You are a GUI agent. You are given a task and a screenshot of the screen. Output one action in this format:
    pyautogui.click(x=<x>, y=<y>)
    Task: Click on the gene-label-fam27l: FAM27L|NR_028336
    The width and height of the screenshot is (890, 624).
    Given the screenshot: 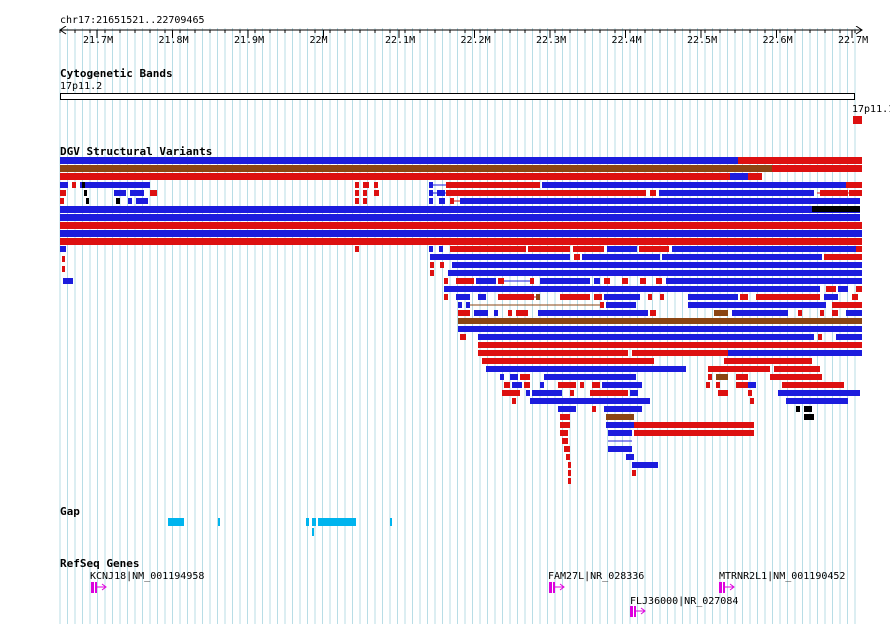 What is the action you would take?
    pyautogui.click(x=596, y=576)
    